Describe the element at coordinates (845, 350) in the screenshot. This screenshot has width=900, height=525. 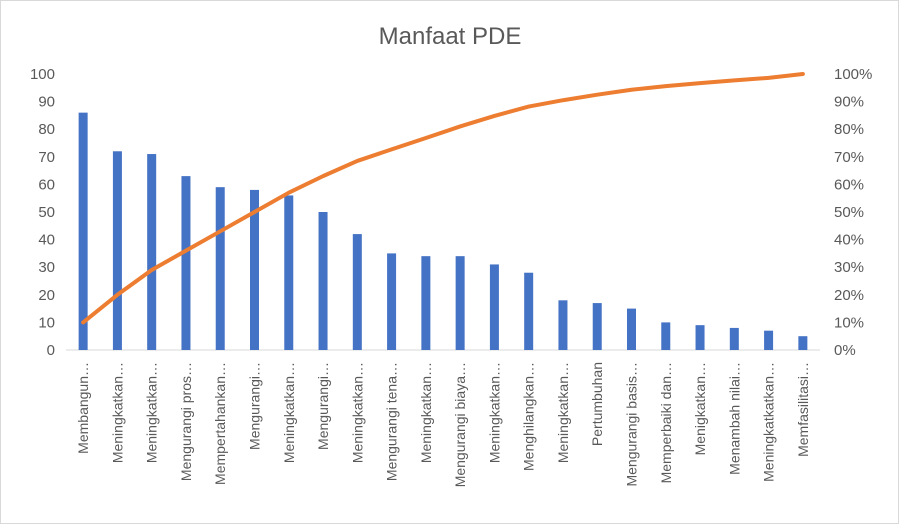
I see `right-tick-label: 0%` at that location.